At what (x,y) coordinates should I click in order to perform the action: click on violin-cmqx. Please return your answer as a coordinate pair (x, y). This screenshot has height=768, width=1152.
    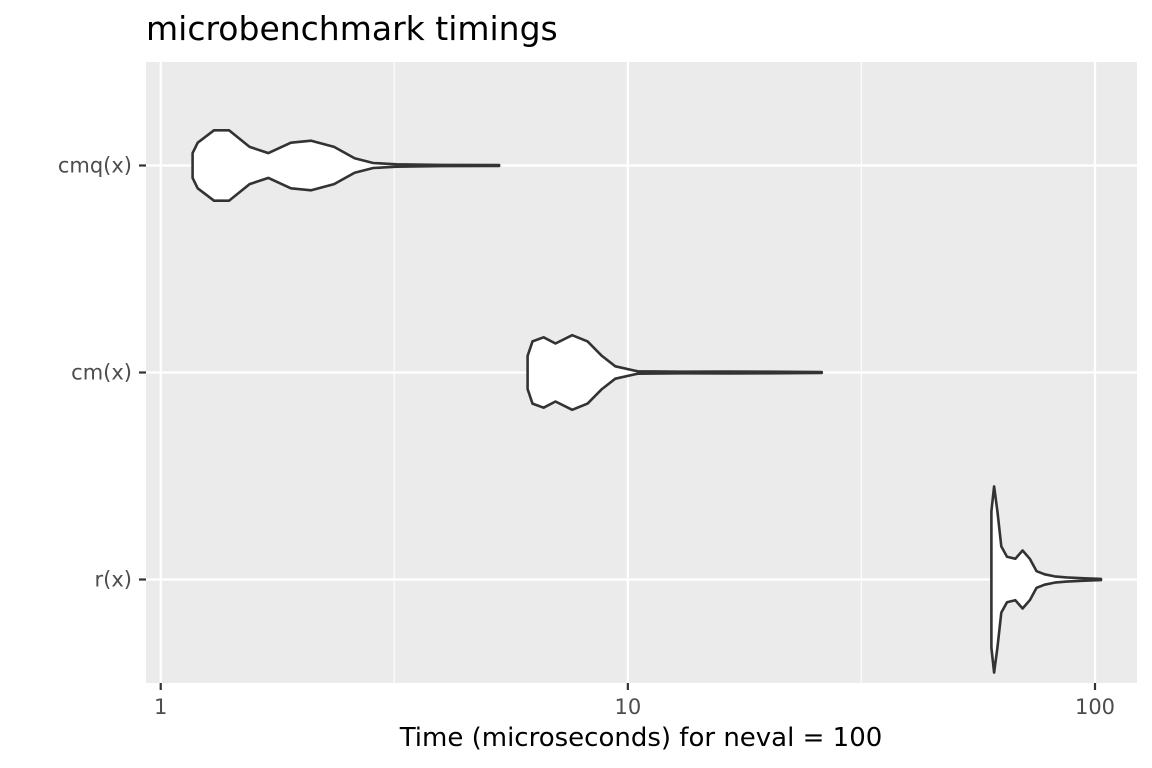
    Looking at the image, I should click on (346, 165).